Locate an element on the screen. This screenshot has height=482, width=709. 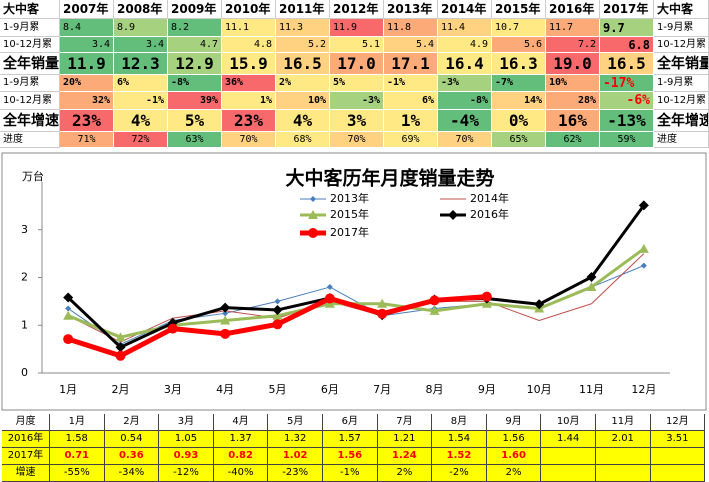
x-tick-label: 9月 is located at coordinates (487, 389).